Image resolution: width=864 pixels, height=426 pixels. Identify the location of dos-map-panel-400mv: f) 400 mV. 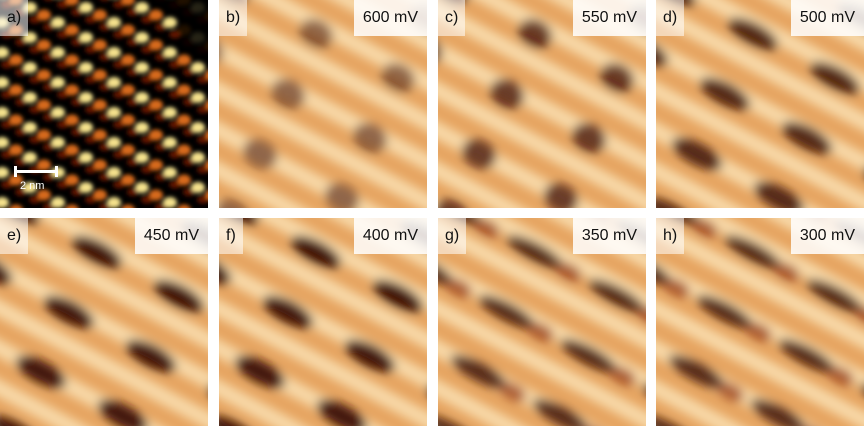
(323, 322).